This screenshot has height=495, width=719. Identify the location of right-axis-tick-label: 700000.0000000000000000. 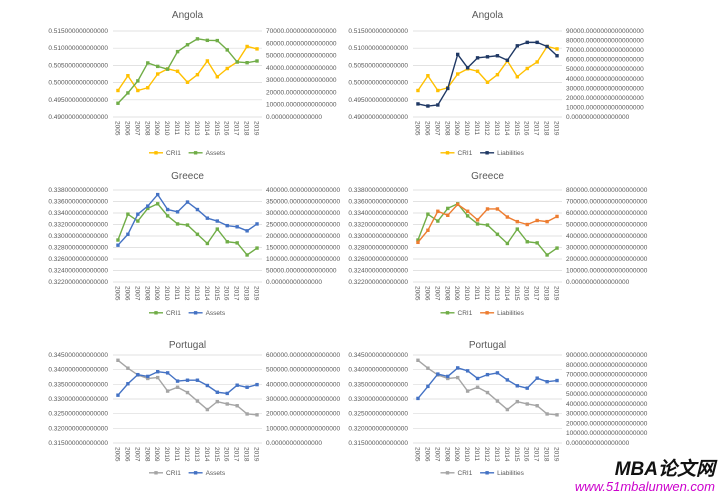
(607, 375).